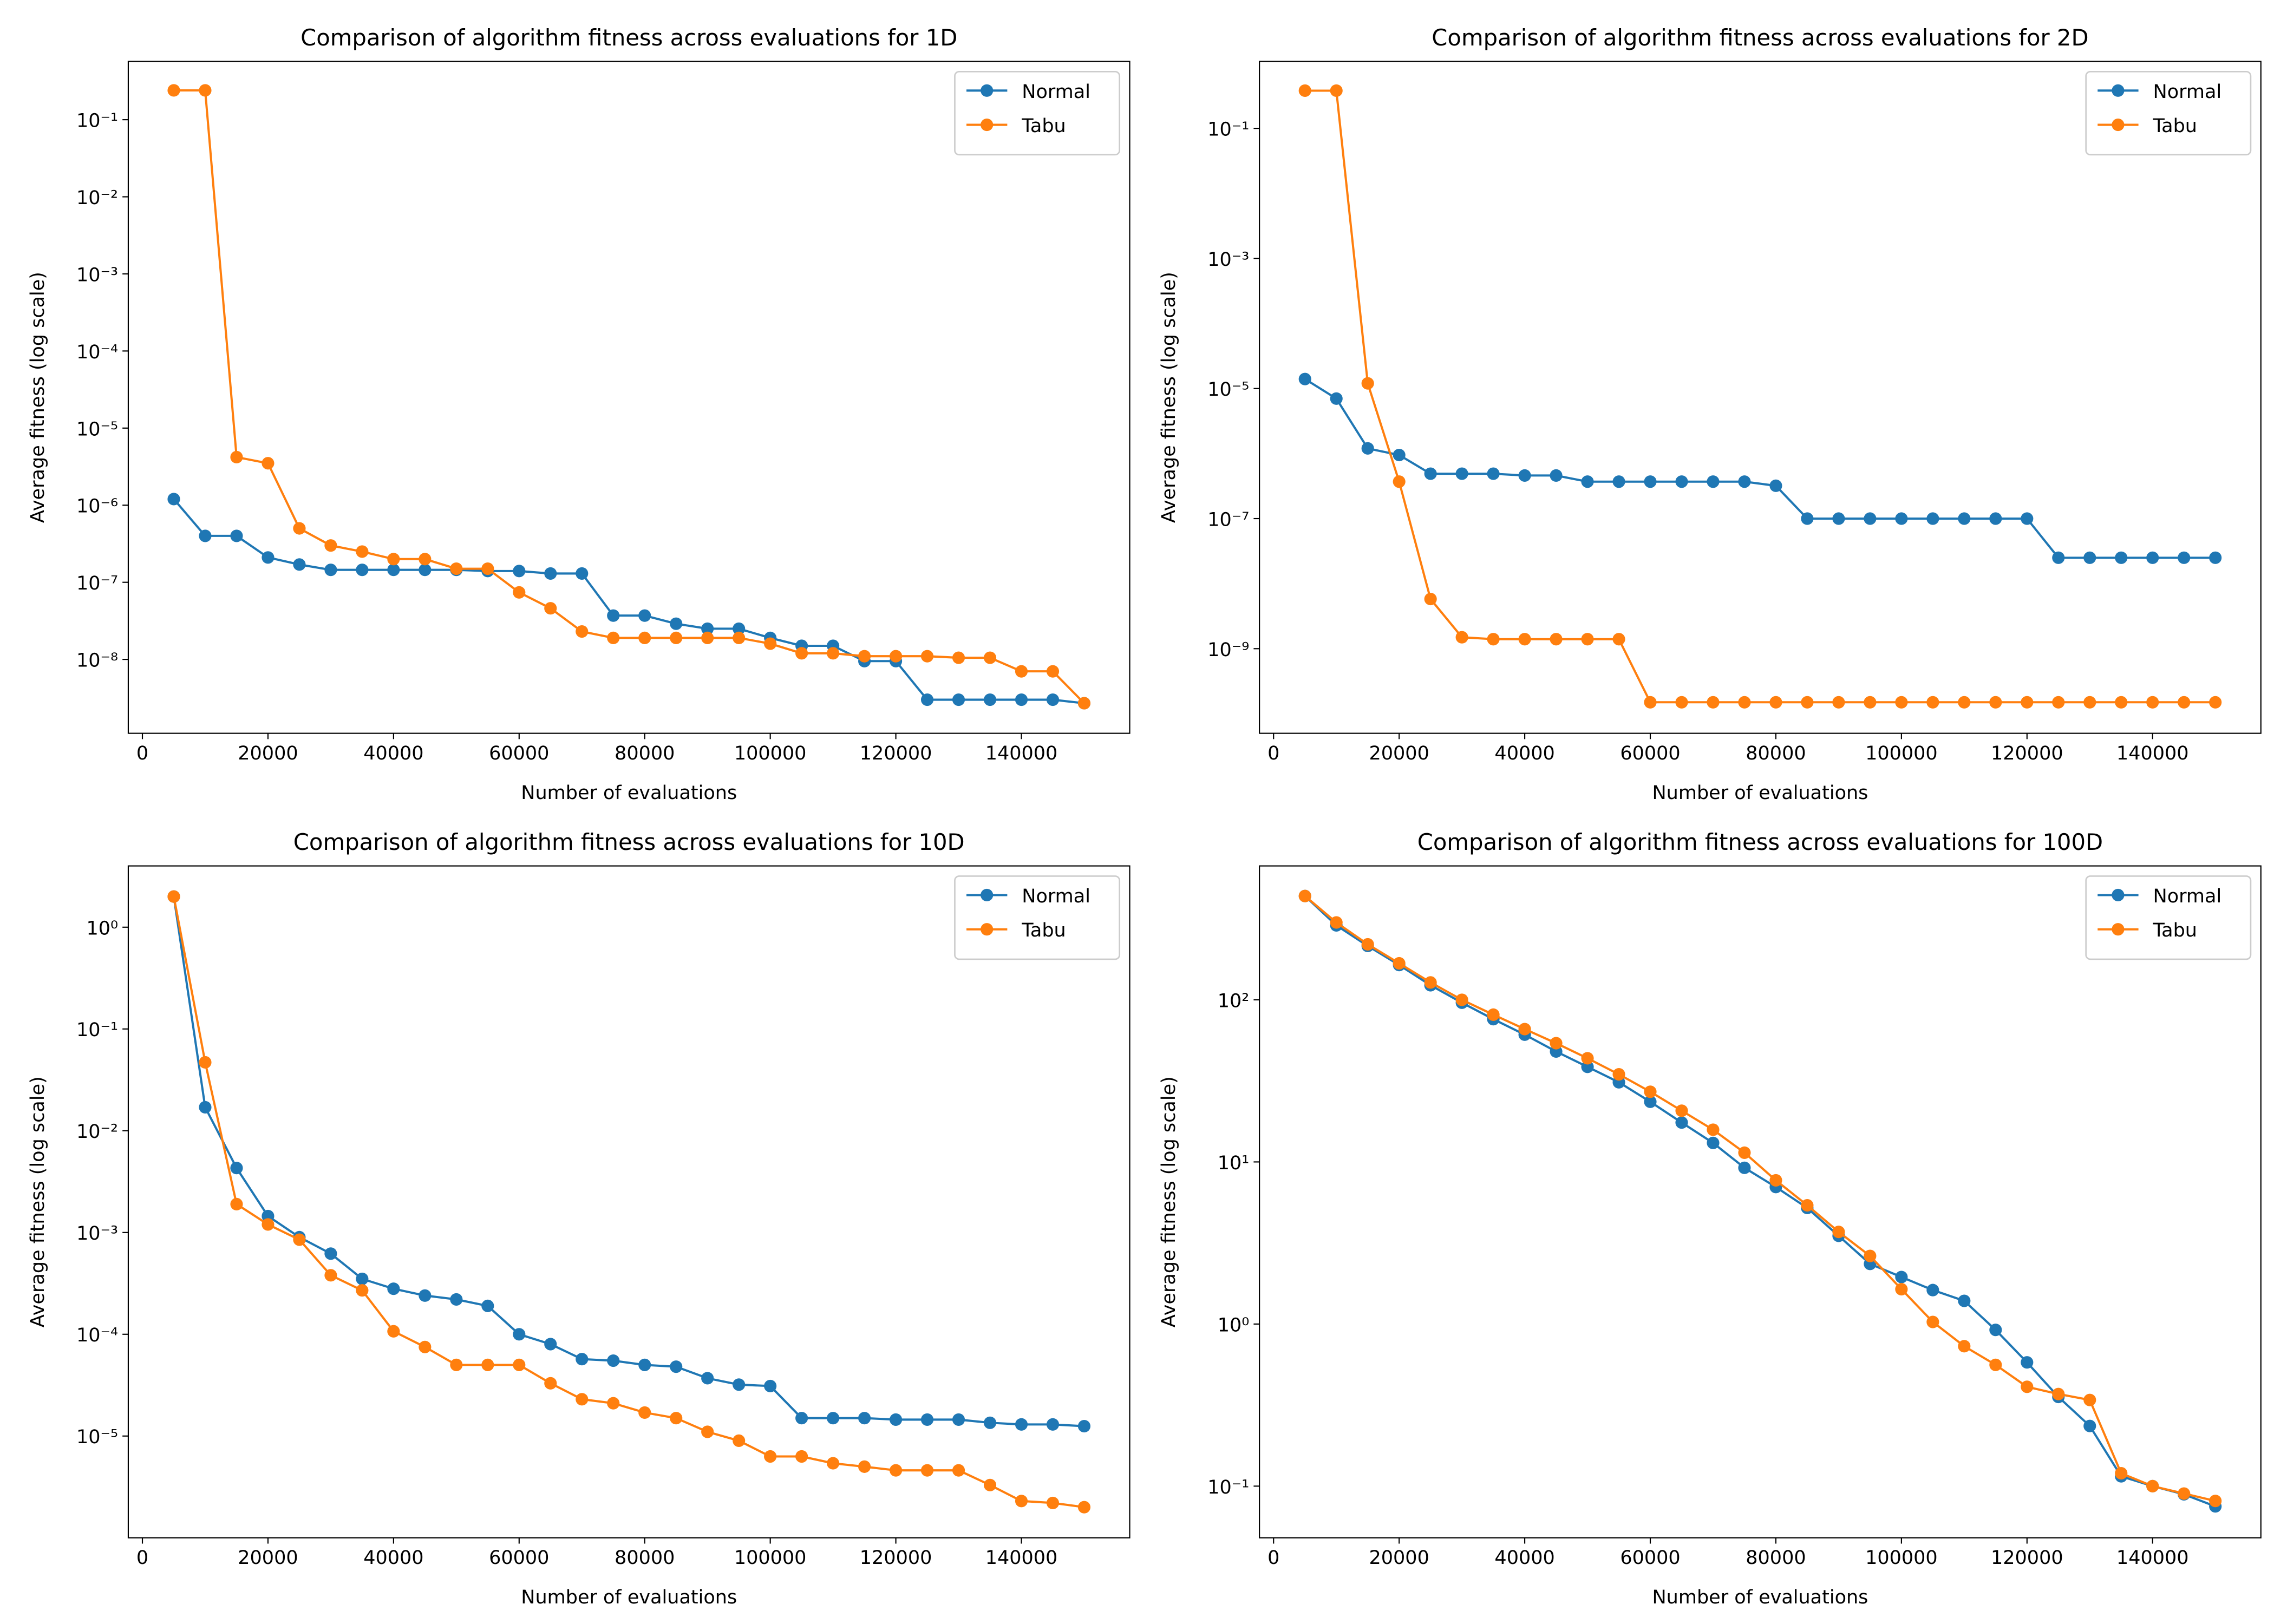  I want to click on y-axis-label: Average fitness (log scale), so click(38, 1201).